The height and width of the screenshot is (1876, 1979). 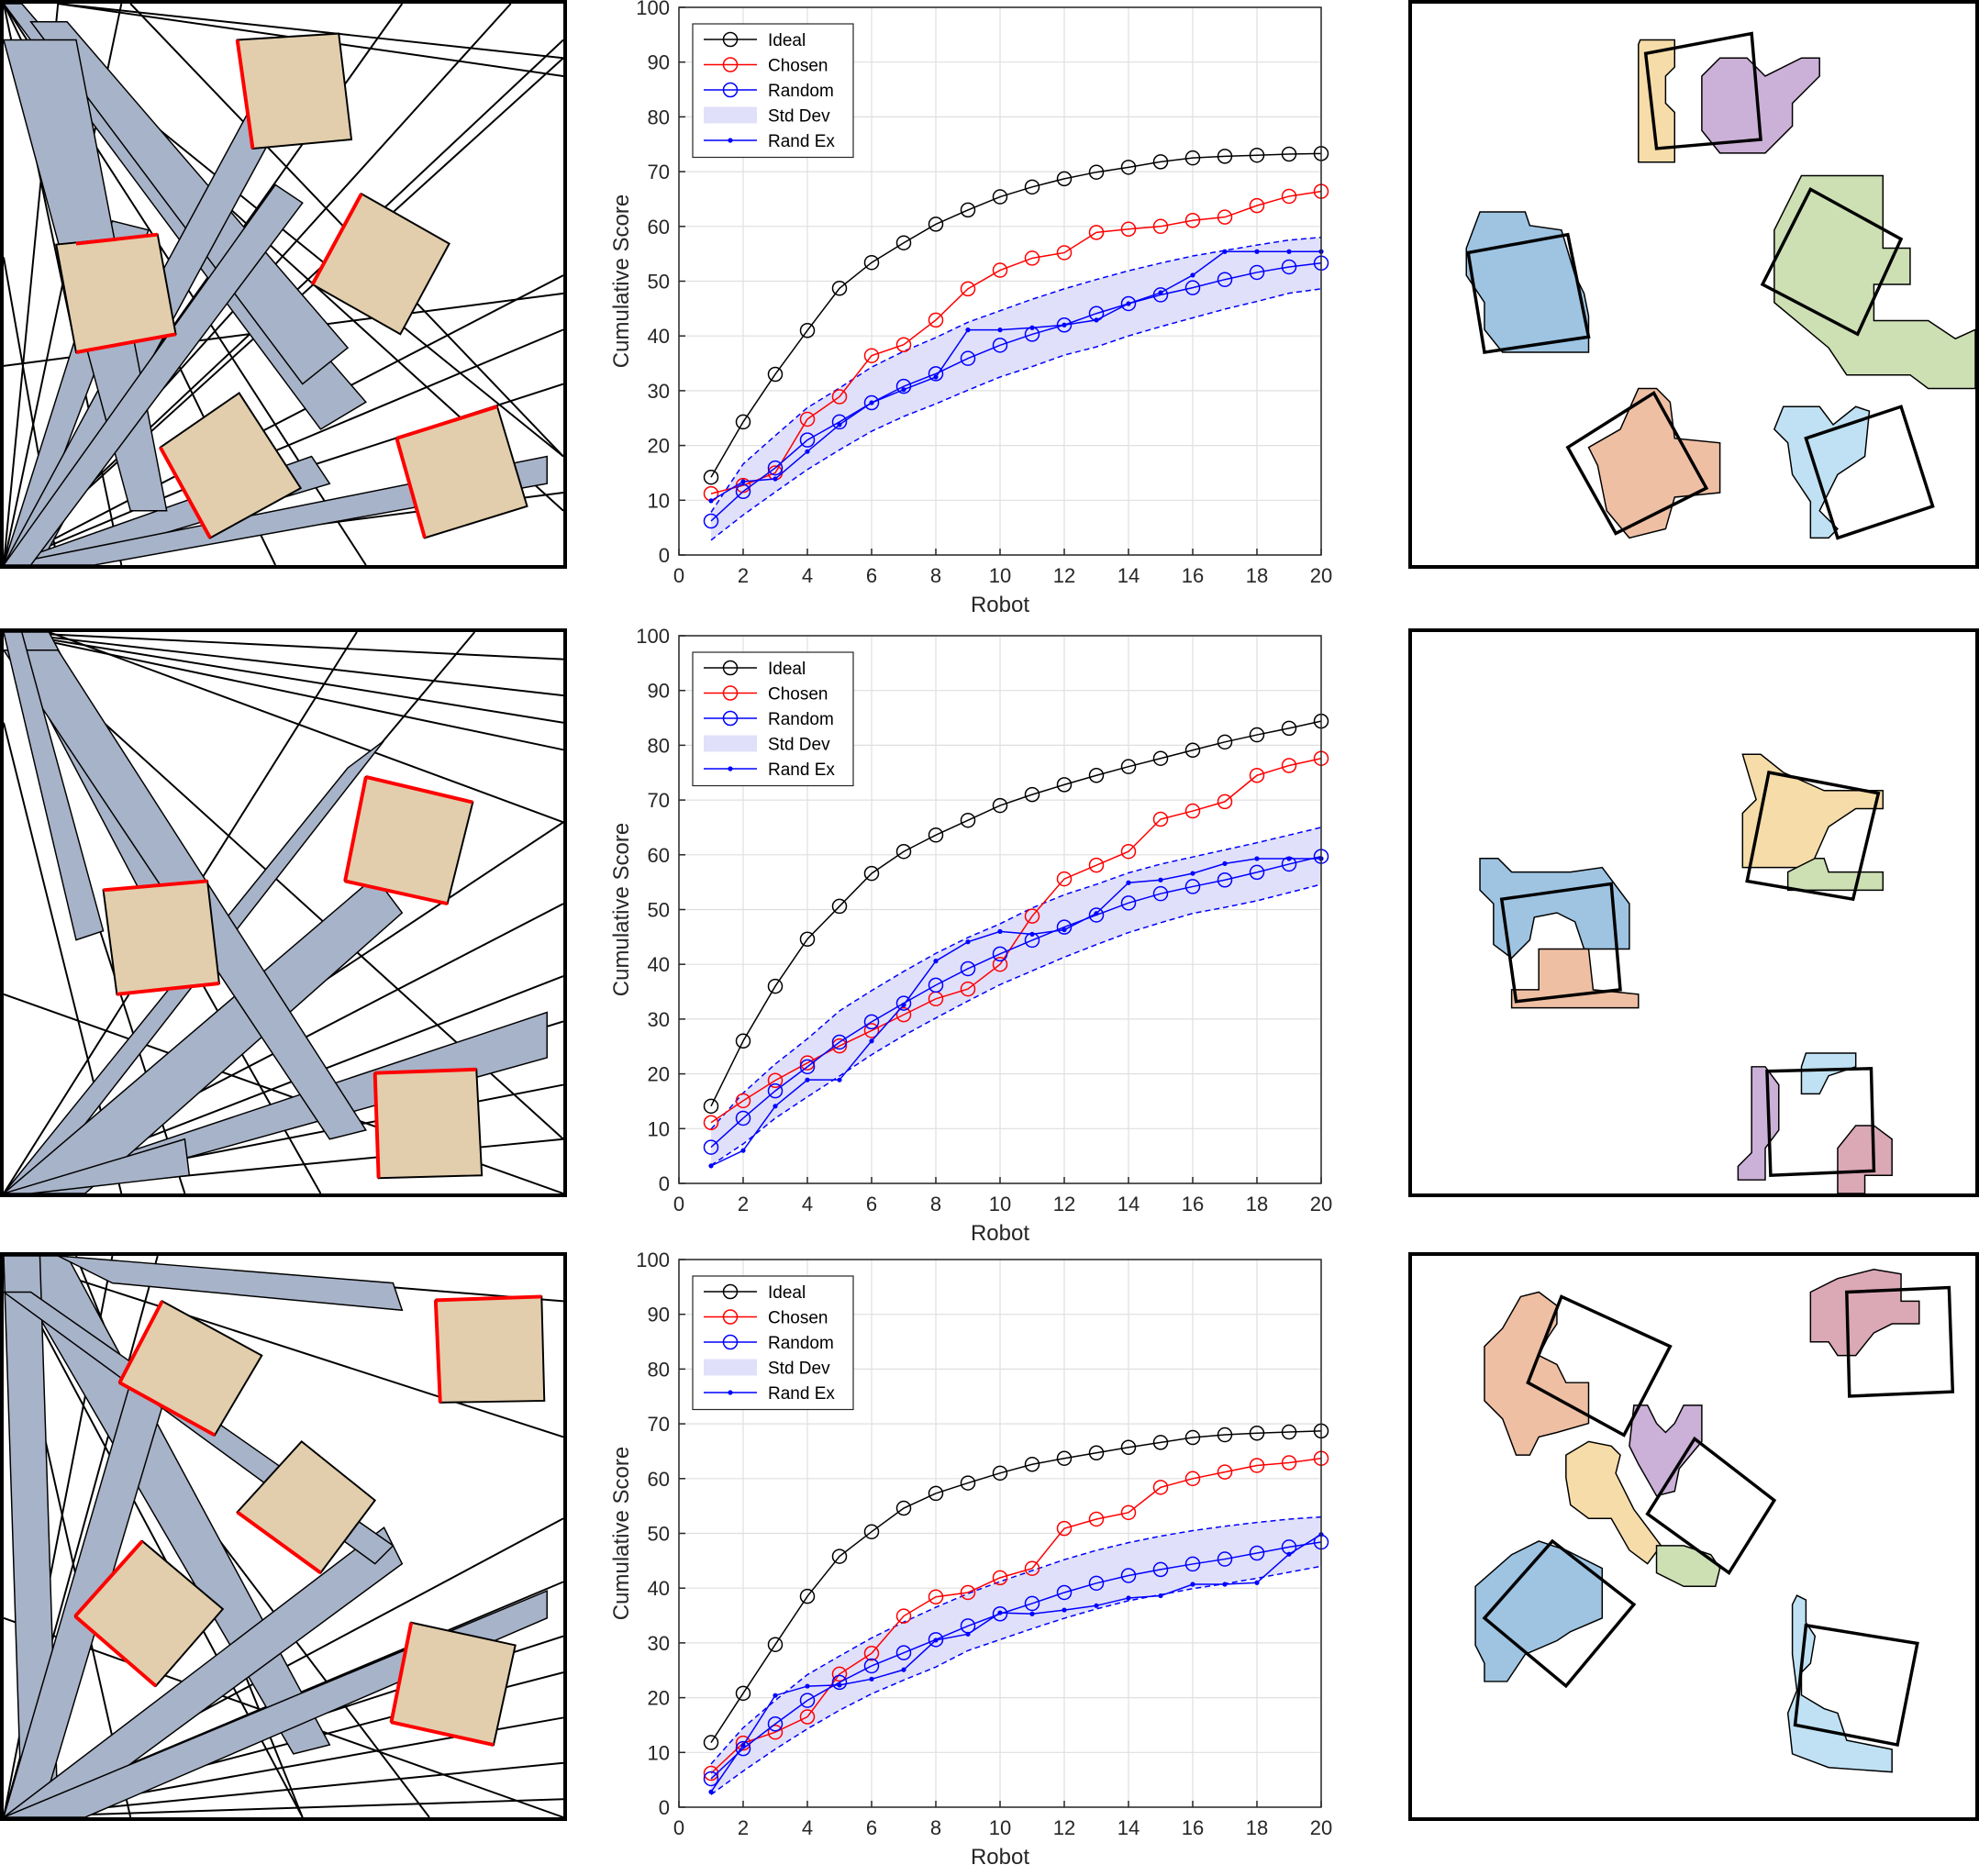 I want to click on y-tick-label: 60, so click(x=659, y=855).